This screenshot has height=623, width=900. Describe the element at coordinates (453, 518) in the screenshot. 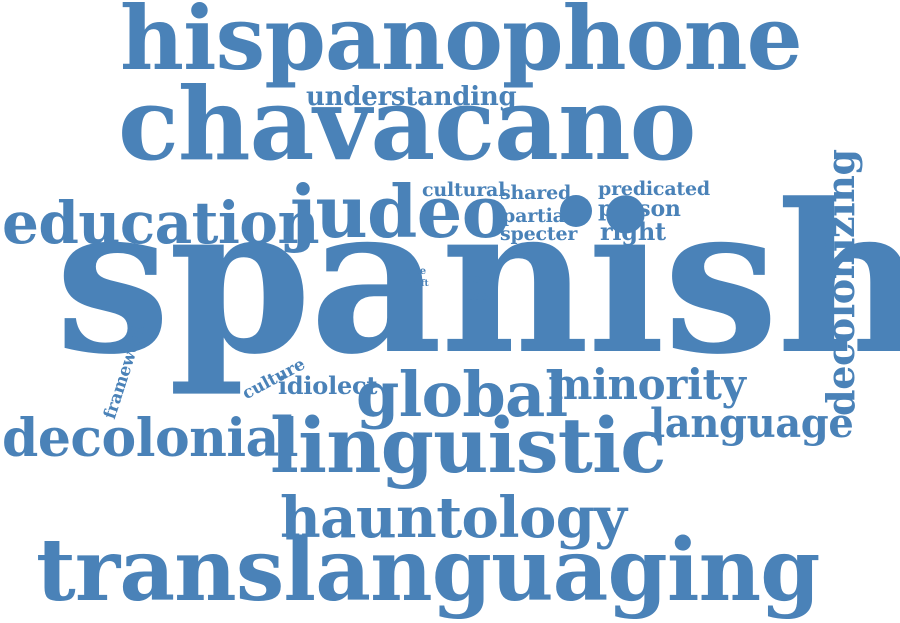

I see `word-hauntology: hauntology` at that location.